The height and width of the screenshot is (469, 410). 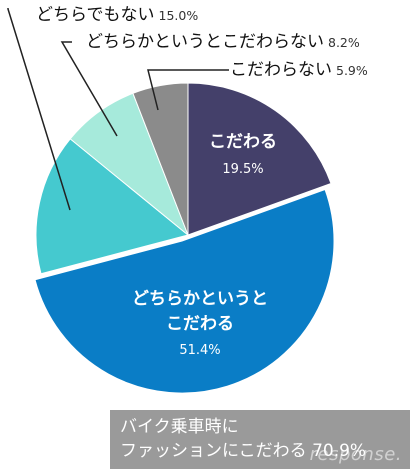 What do you see at coordinates (117, 15) in the screenshot?
I see `label-dochirademo-nai: どちらでもない 15.0%` at bounding box center [117, 15].